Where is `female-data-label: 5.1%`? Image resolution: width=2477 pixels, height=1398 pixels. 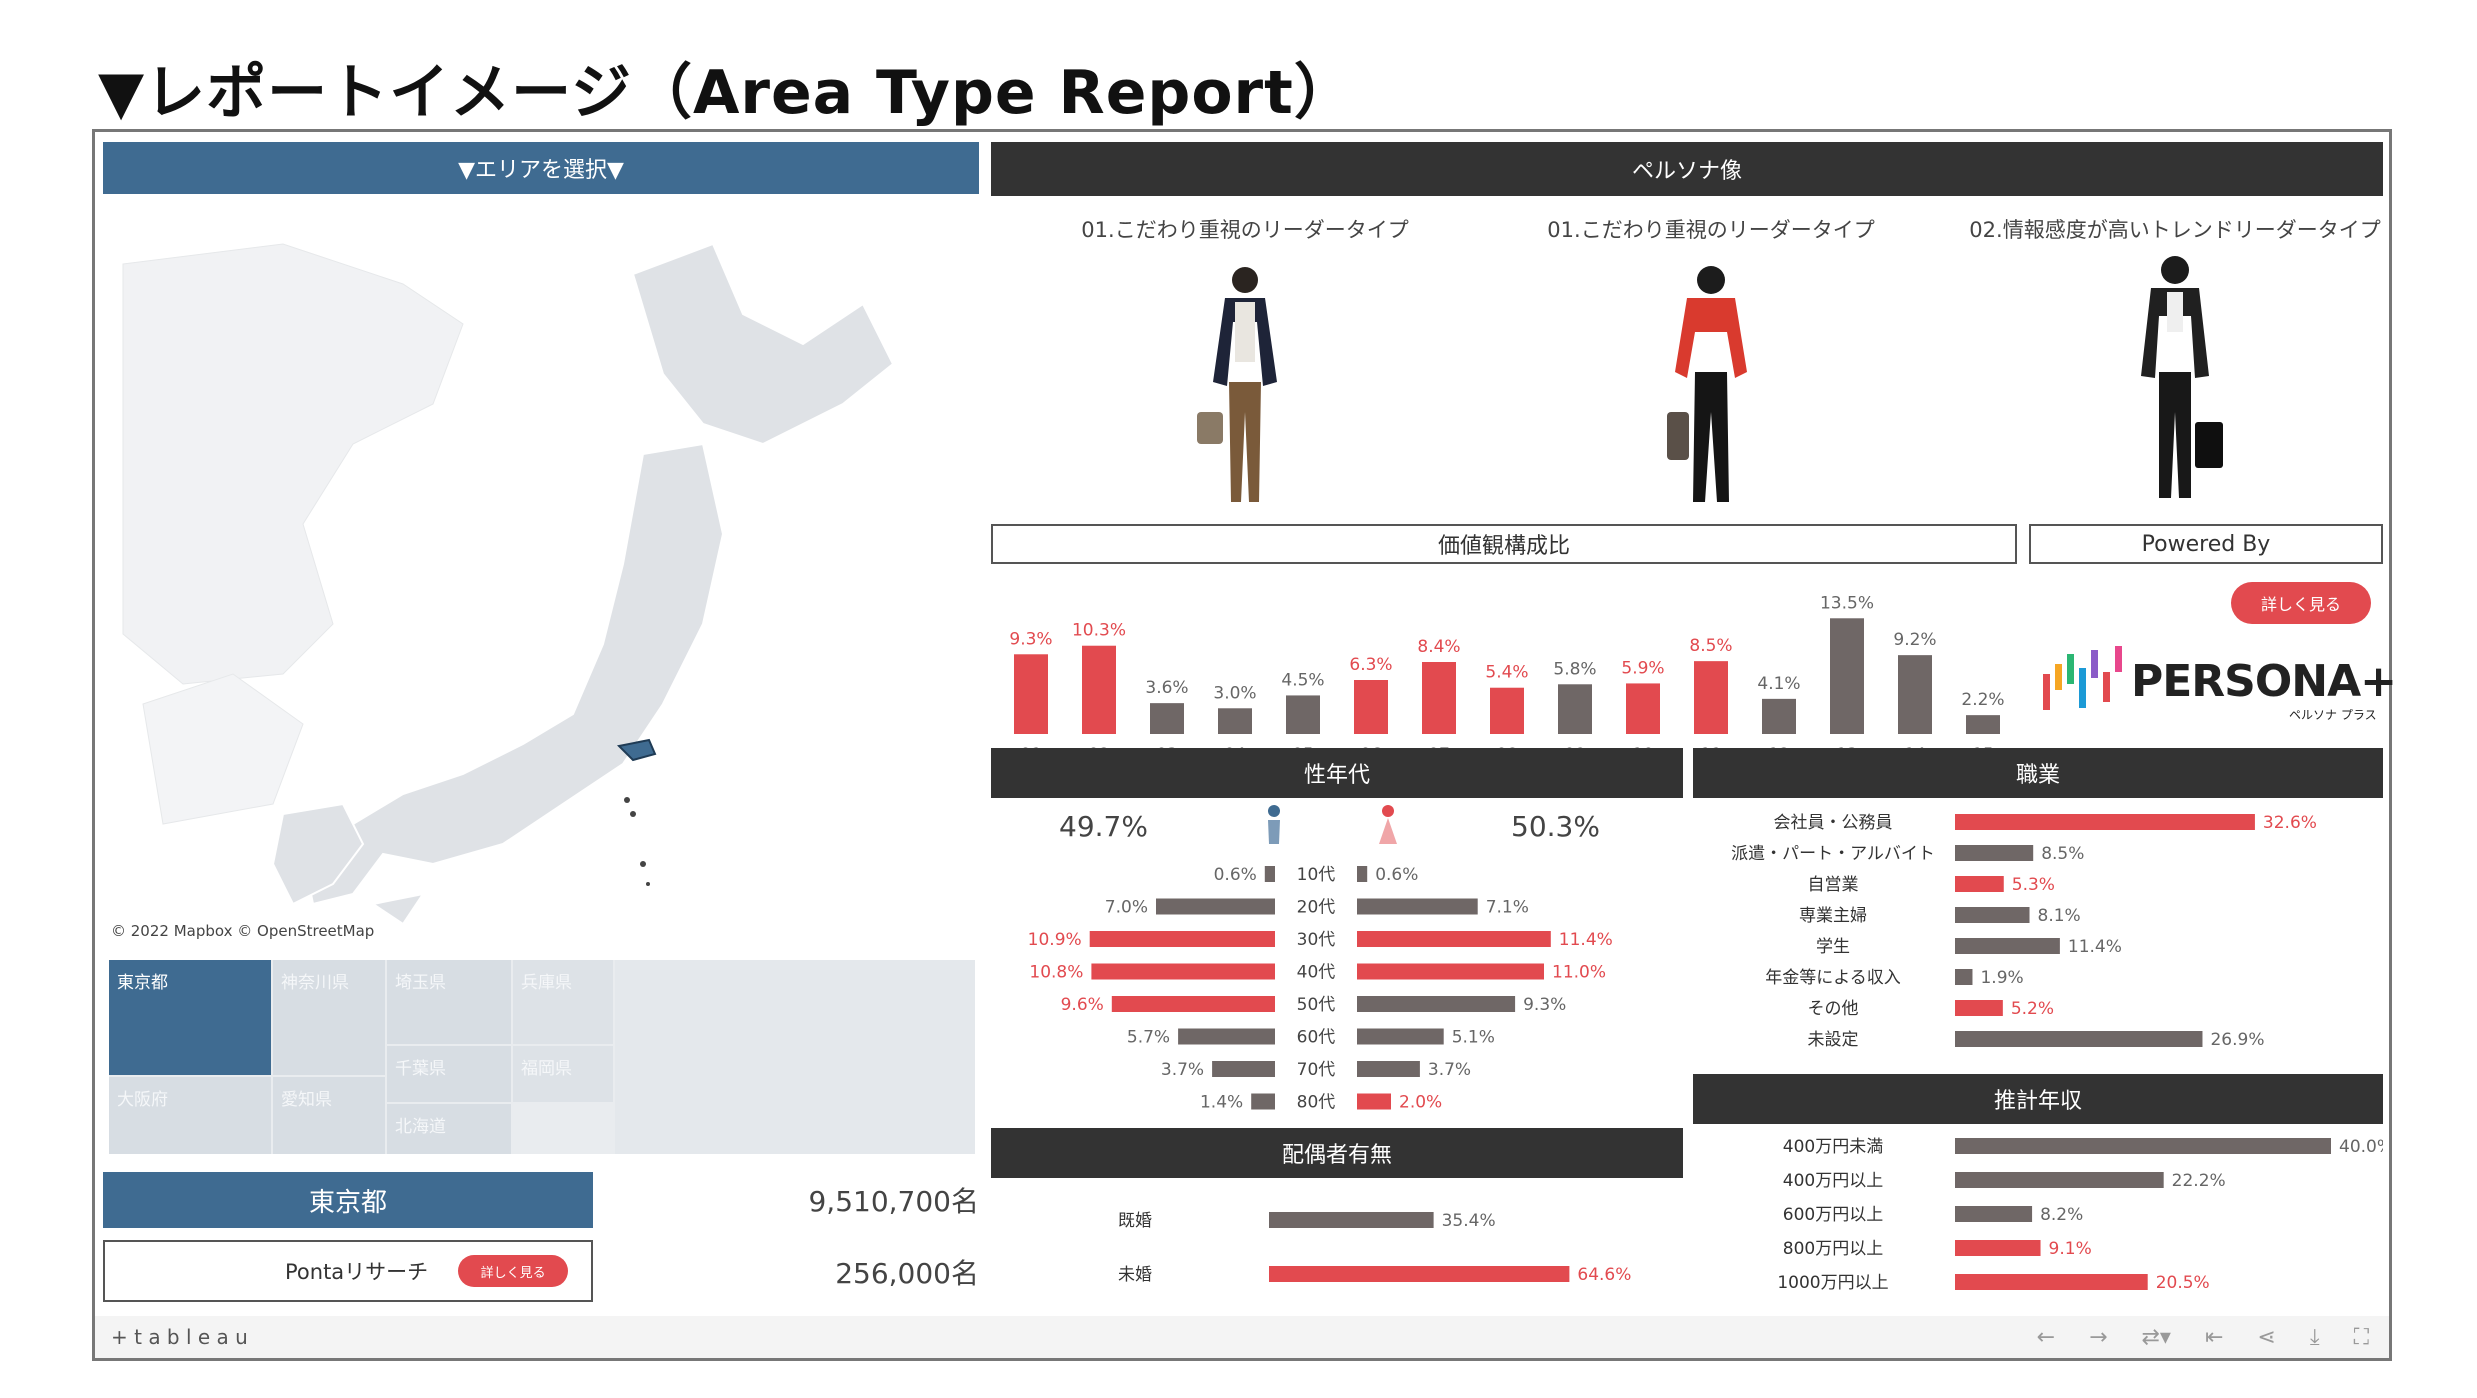
female-data-label: 5.1% is located at coordinates (1473, 1038).